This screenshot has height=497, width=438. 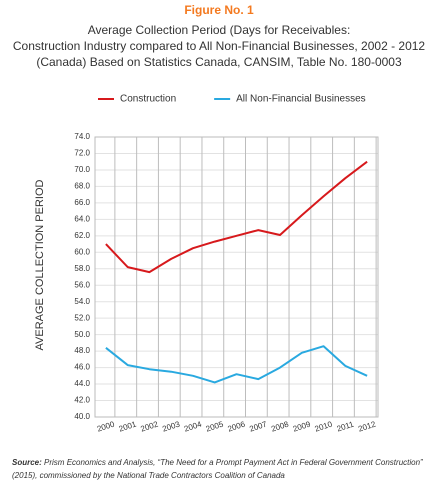 I want to click on x-tick-label: 2011, so click(x=346, y=427).